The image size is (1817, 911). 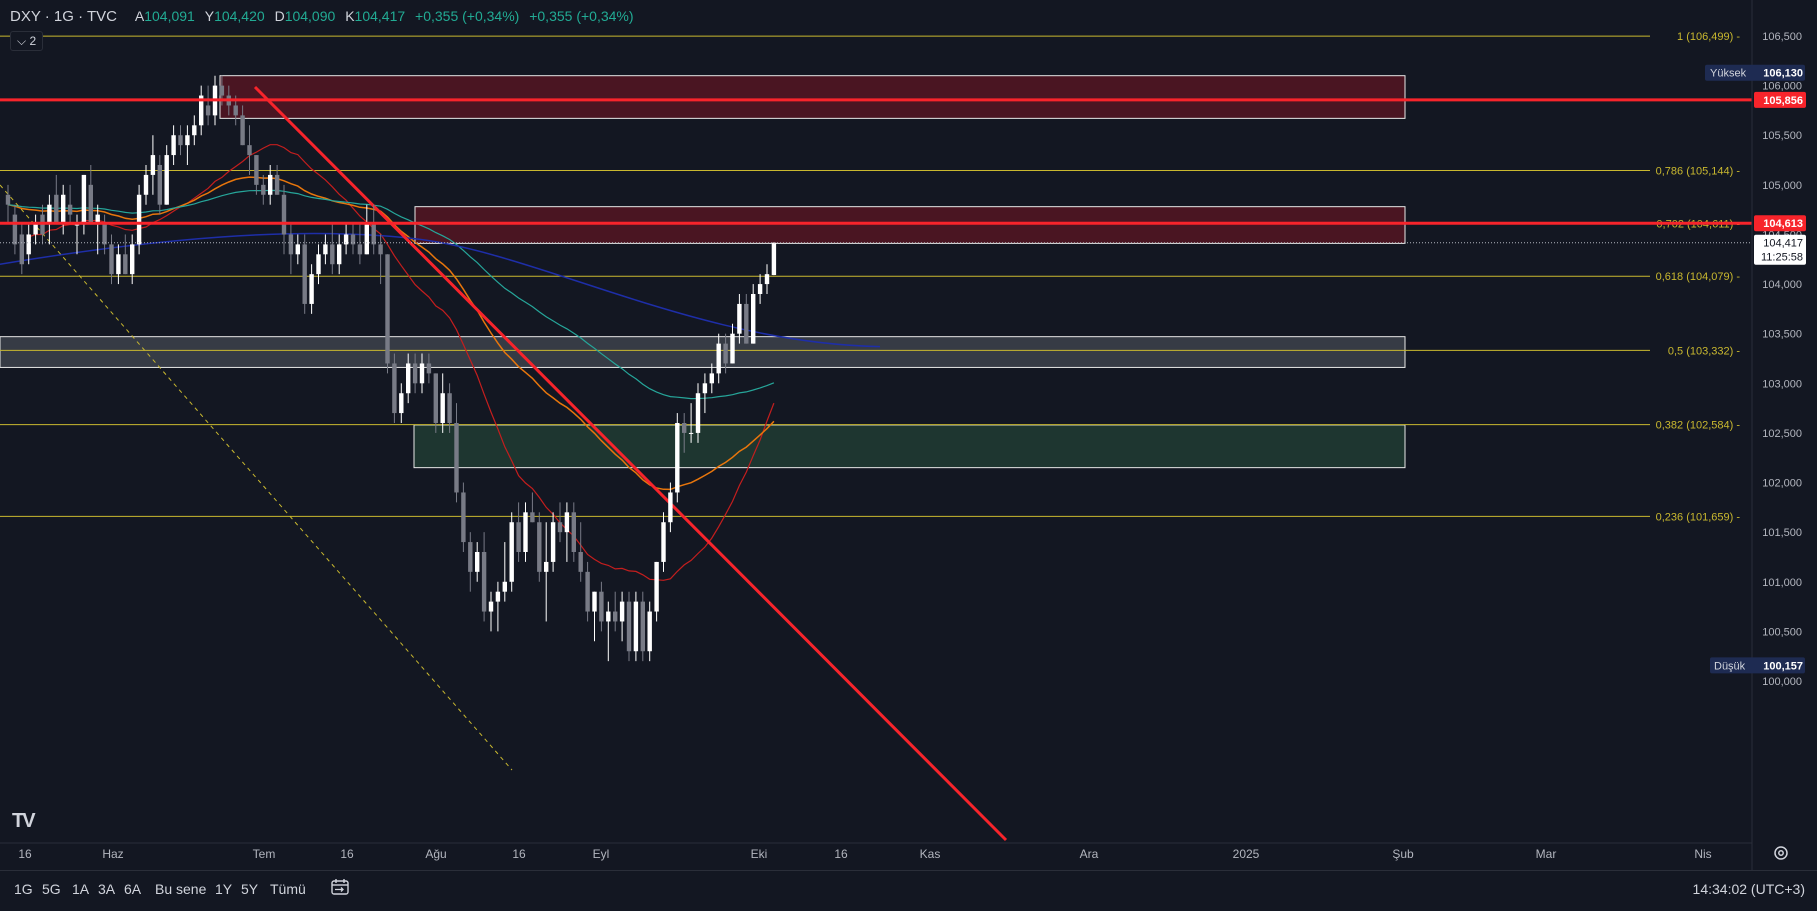 I want to click on last-price-tag-bg, so click(x=1780, y=249).